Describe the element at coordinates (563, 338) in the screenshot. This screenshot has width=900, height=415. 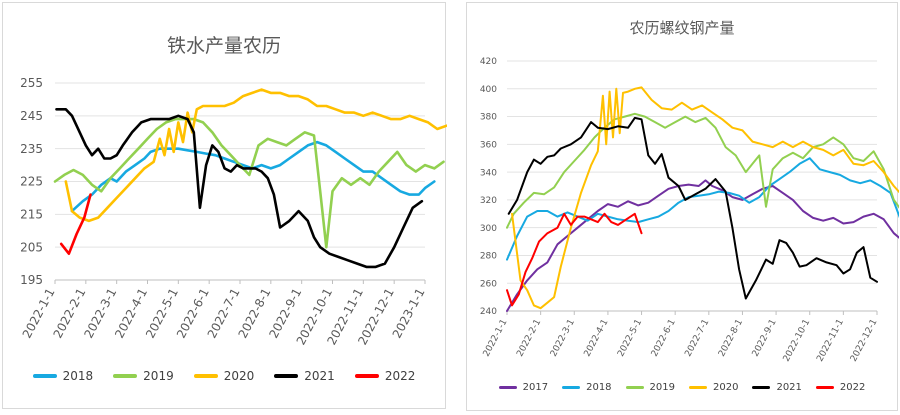
I see `x-tick-label: 2022-3-1` at that location.